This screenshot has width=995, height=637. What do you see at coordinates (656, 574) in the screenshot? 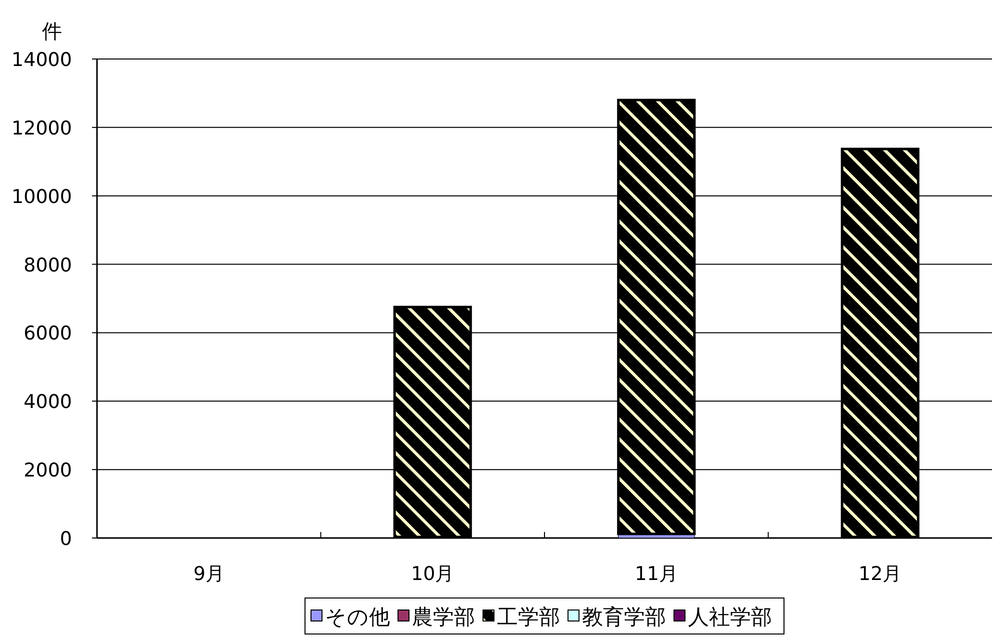
I see `x-tick-label: 11月` at bounding box center [656, 574].